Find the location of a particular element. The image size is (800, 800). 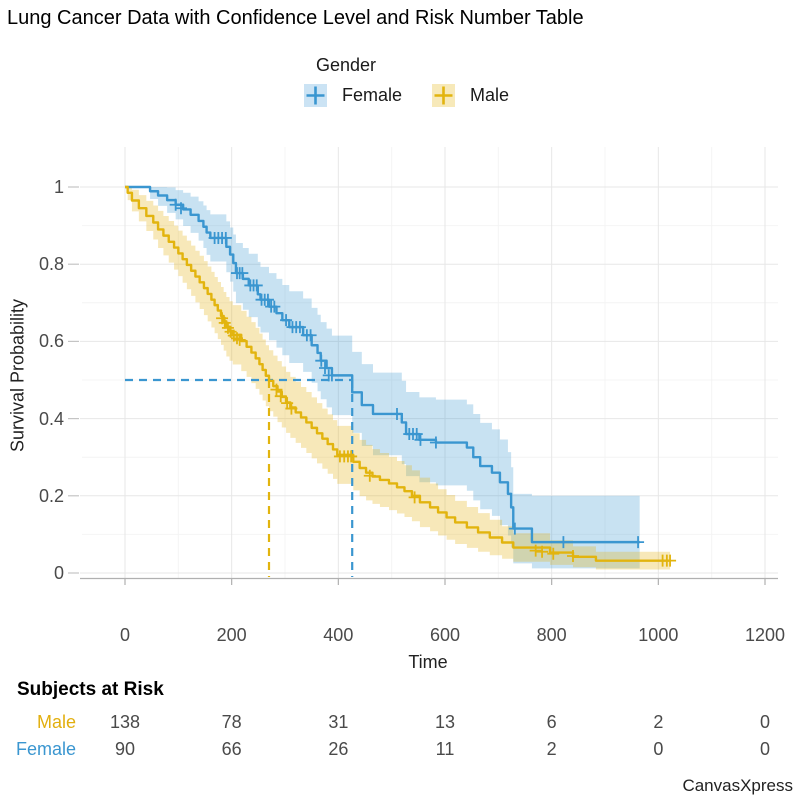

x-axis-title: Time is located at coordinates (428, 662).